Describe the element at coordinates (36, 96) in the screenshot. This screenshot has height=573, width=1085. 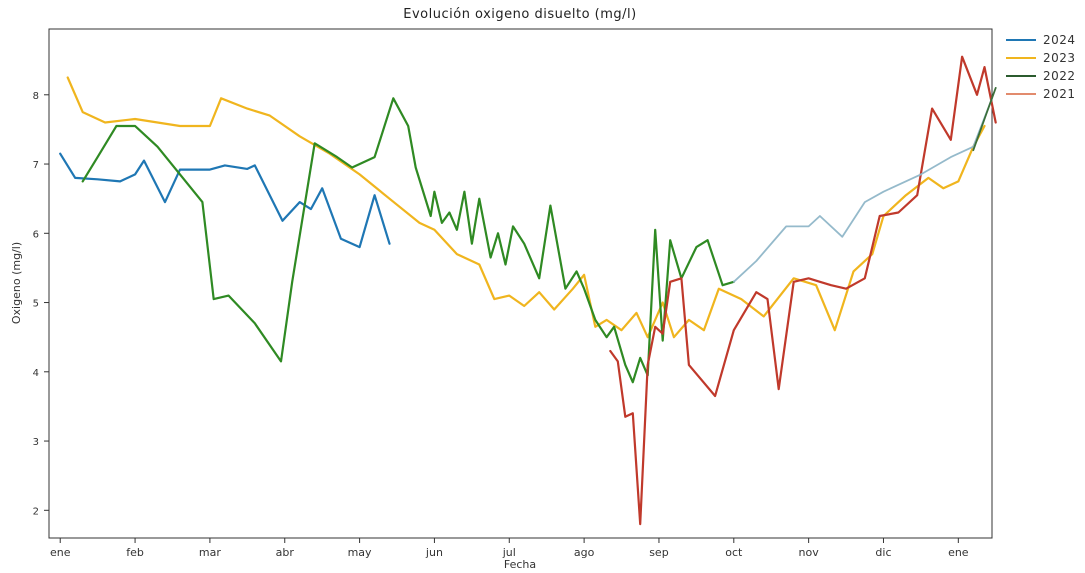
I see `y-tick-label: 8` at that location.